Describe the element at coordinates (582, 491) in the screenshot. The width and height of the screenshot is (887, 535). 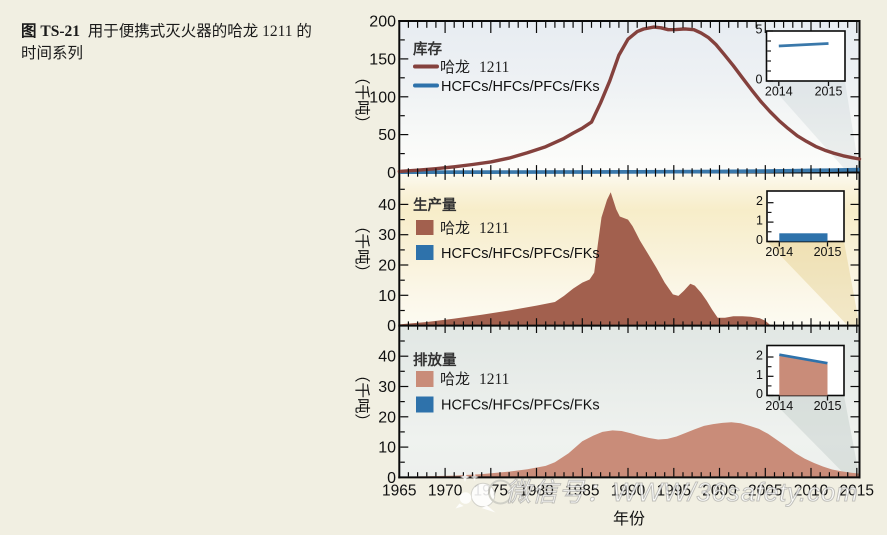
I see `svg-text: 1985` at that location.